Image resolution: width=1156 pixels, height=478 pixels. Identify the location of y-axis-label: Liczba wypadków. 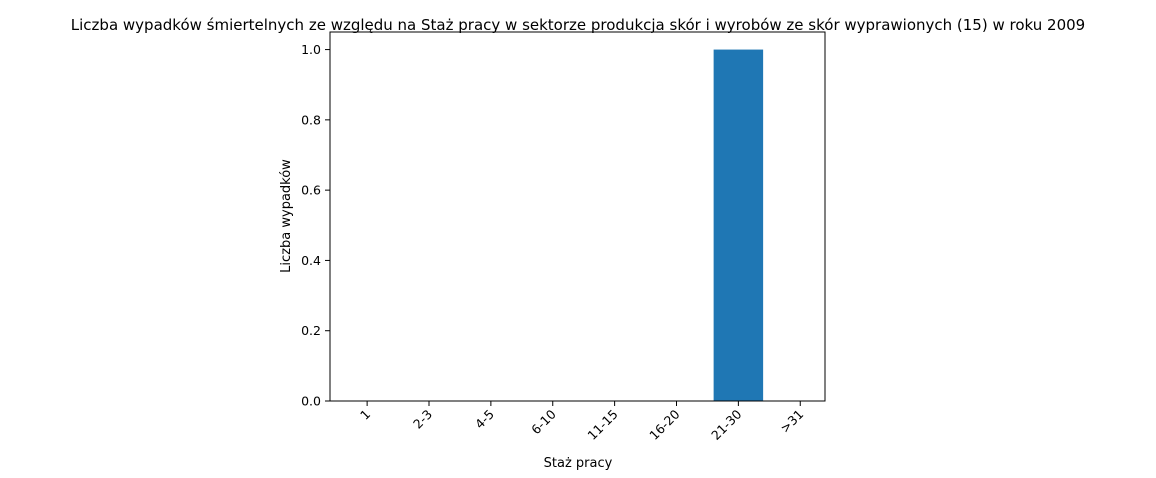
(286, 216).